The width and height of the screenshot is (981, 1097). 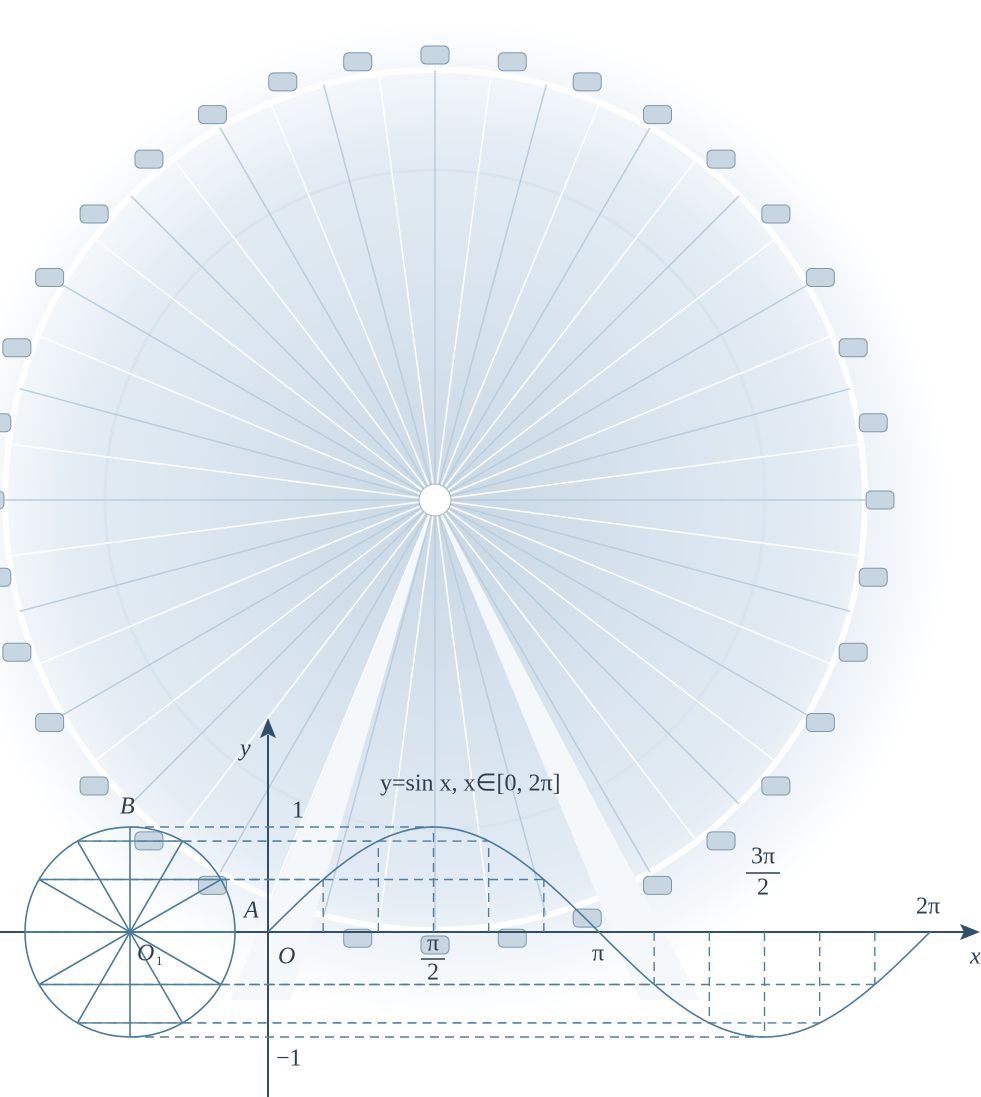 What do you see at coordinates (435, 500) in the screenshot?
I see `wheel-hub` at bounding box center [435, 500].